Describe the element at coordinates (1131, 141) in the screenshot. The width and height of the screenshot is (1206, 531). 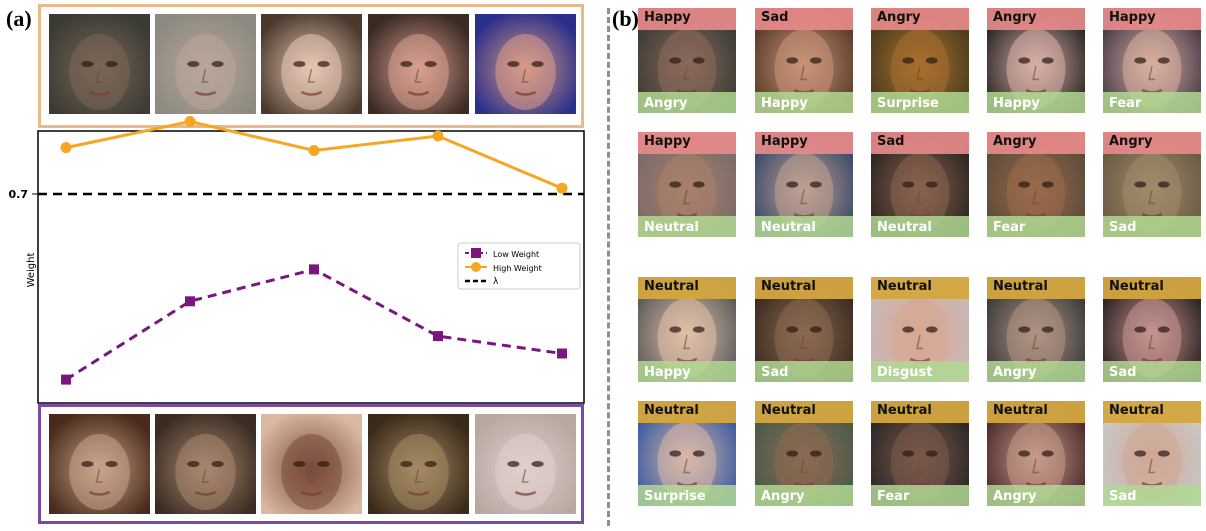
I see `predicted-label: Angry` at that location.